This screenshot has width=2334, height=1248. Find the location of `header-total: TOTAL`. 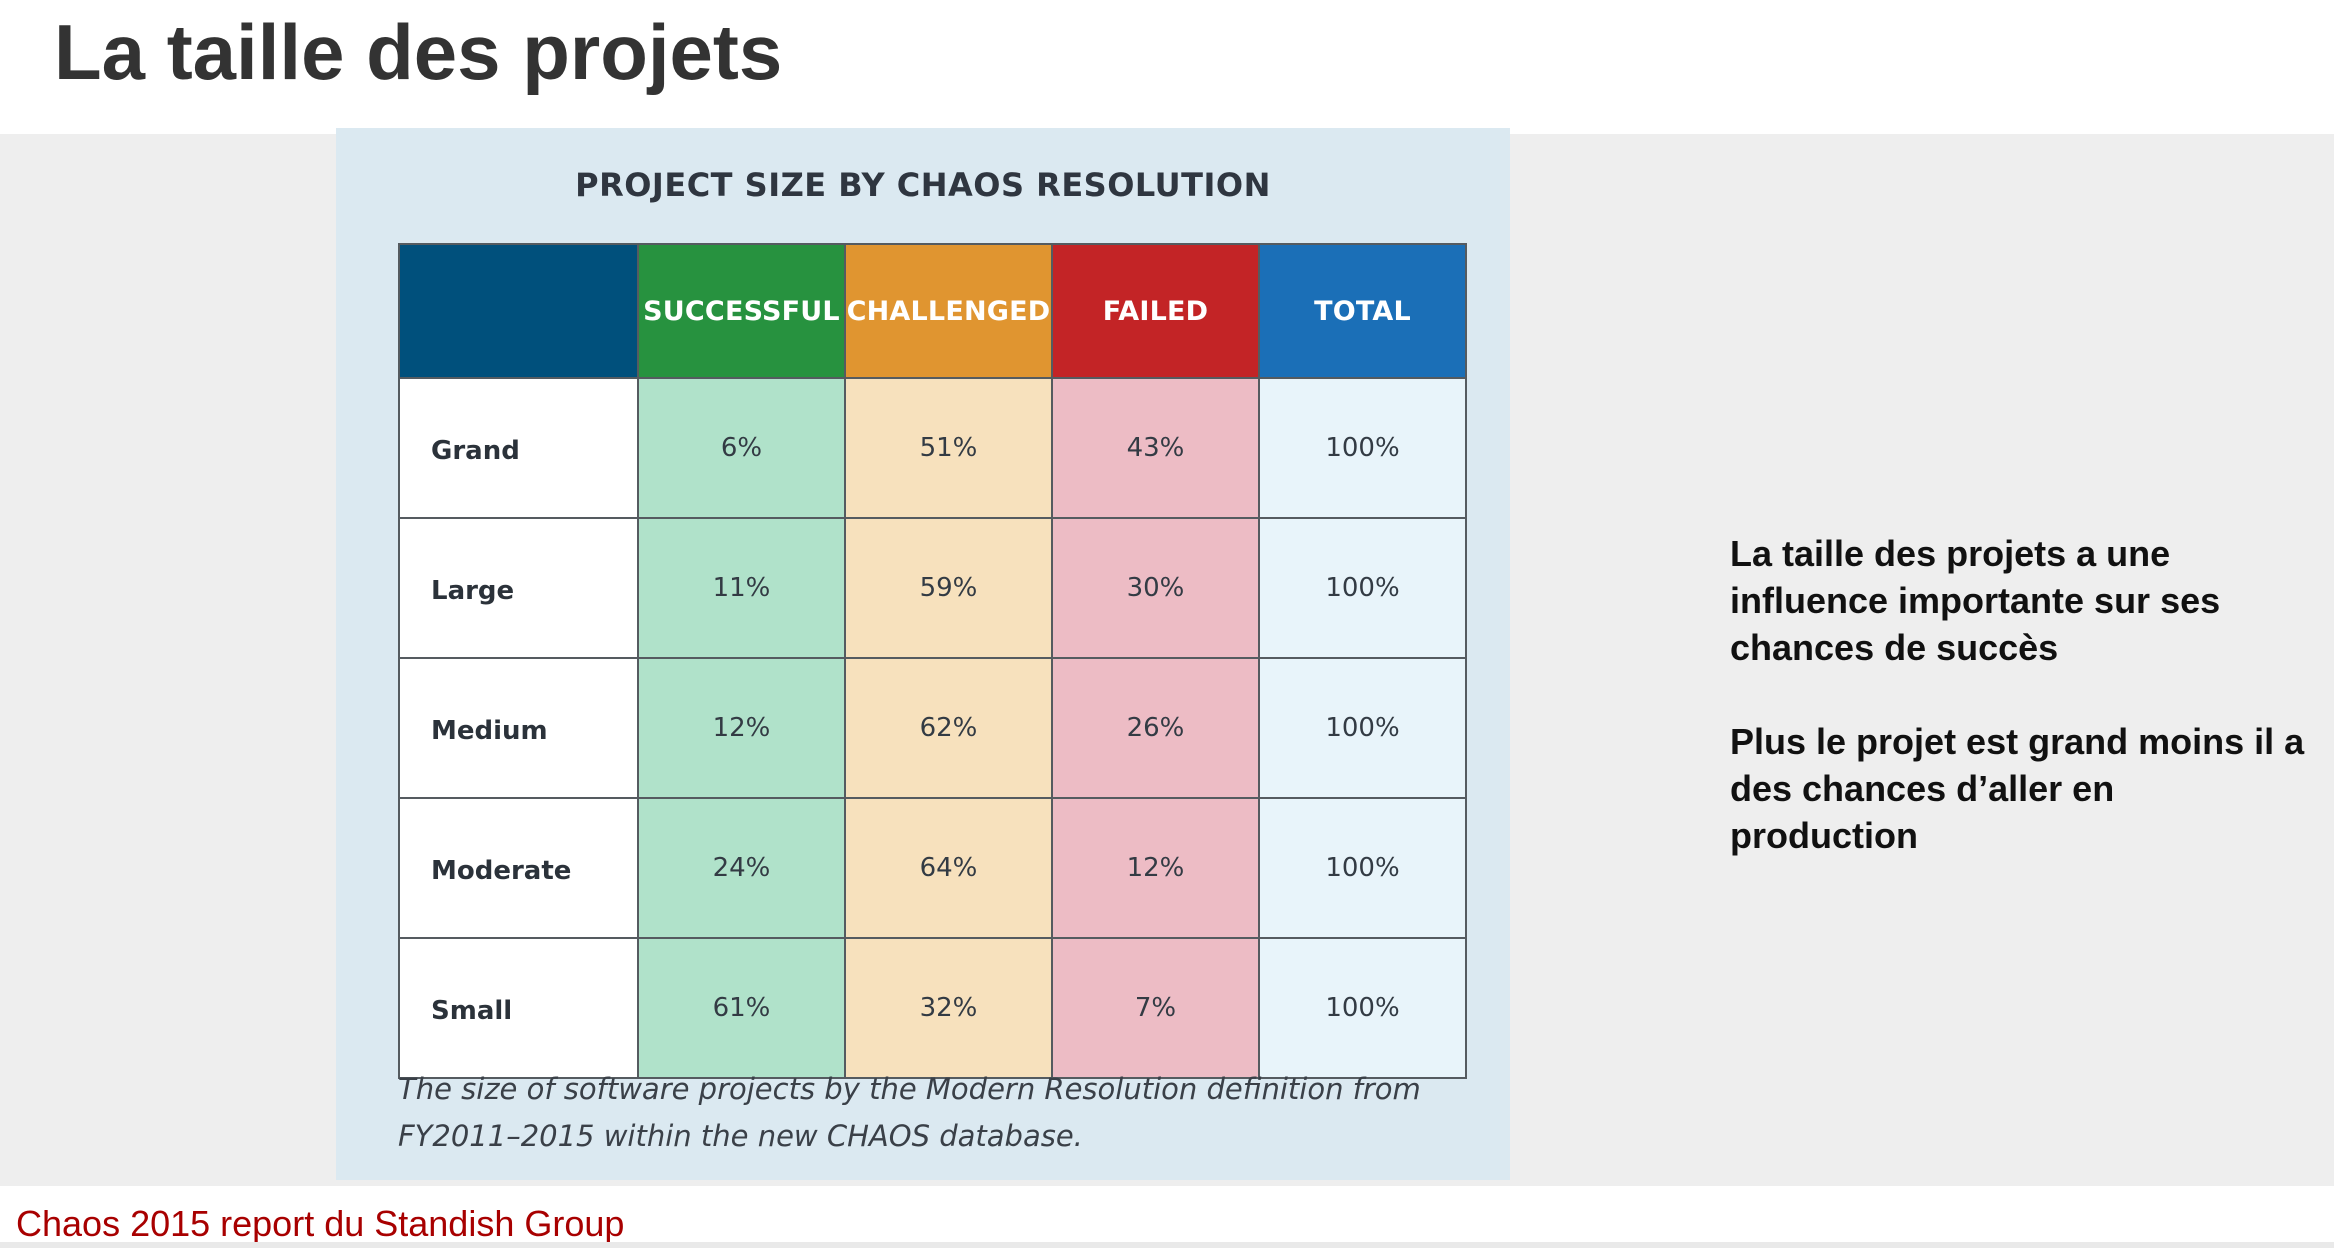

header-total: TOTAL is located at coordinates (1362, 311).